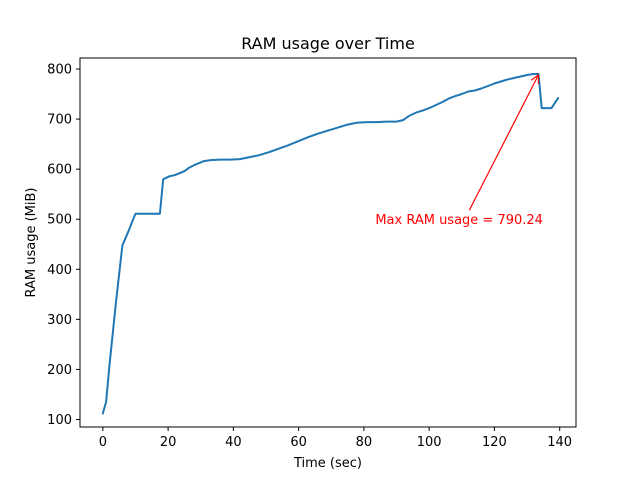 This screenshot has height=480, width=640. I want to click on y-tick-label: 100, so click(59, 420).